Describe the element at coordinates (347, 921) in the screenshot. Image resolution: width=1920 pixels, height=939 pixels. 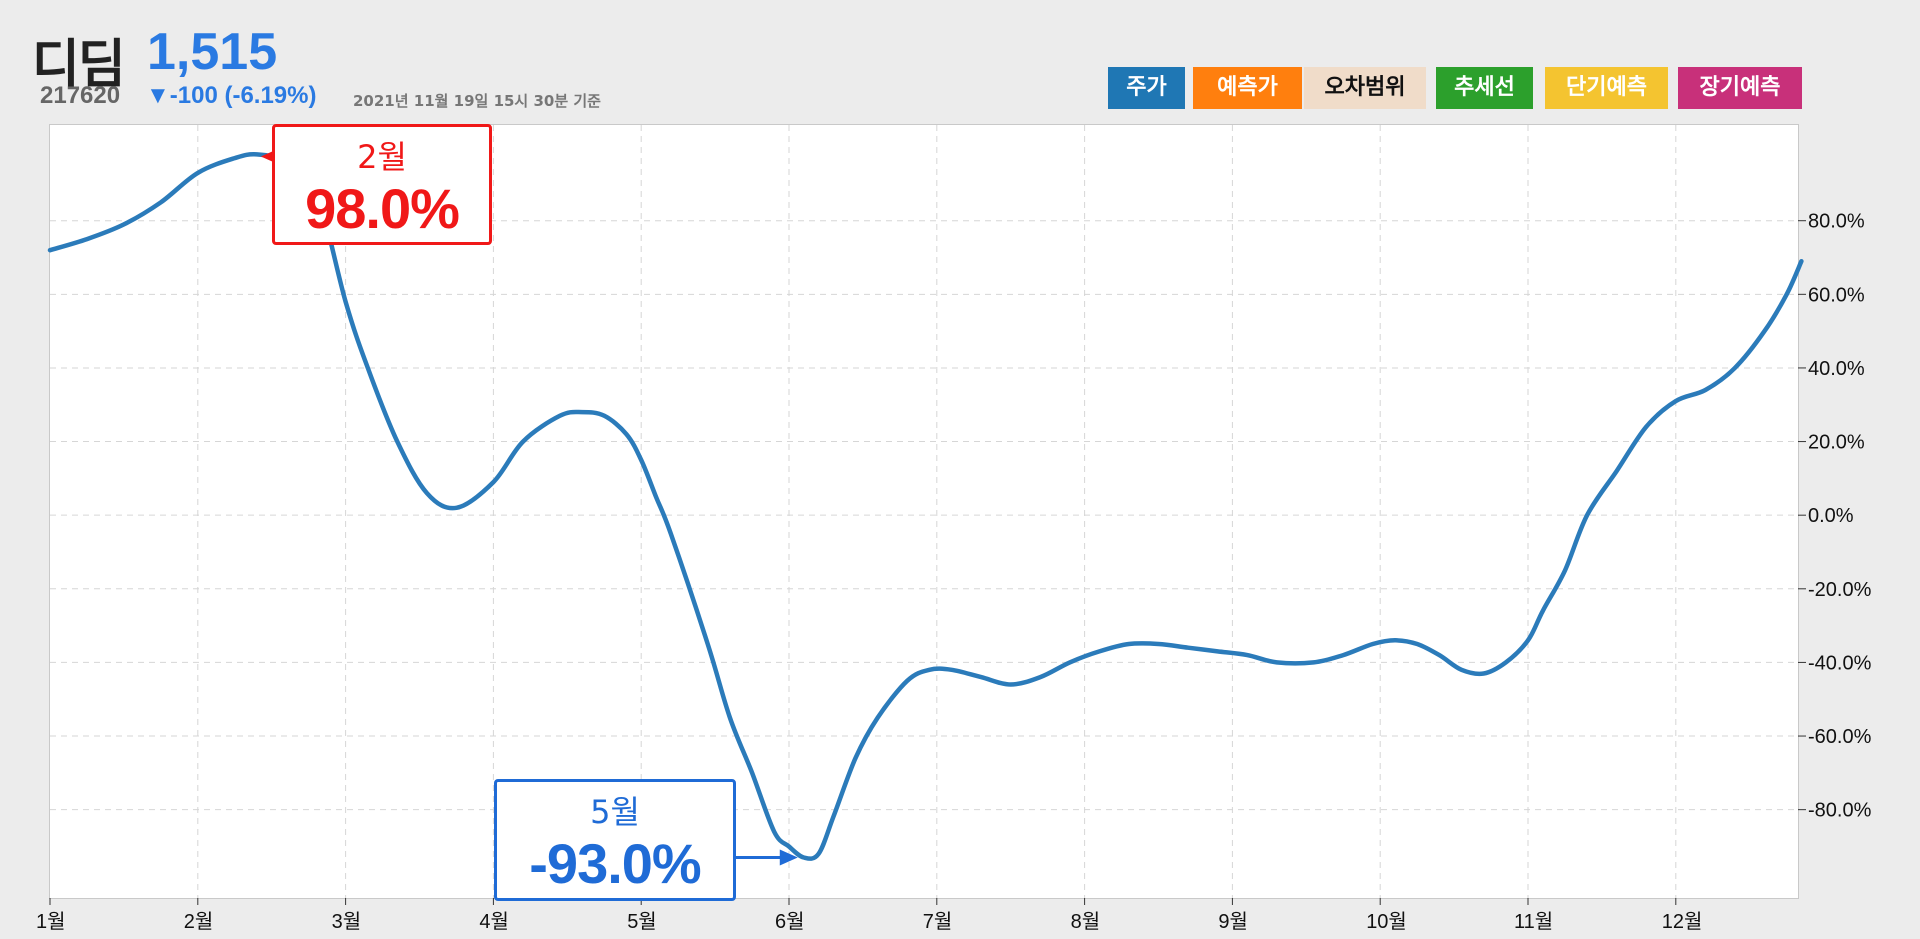
I see `x-tick-label: 3월` at that location.